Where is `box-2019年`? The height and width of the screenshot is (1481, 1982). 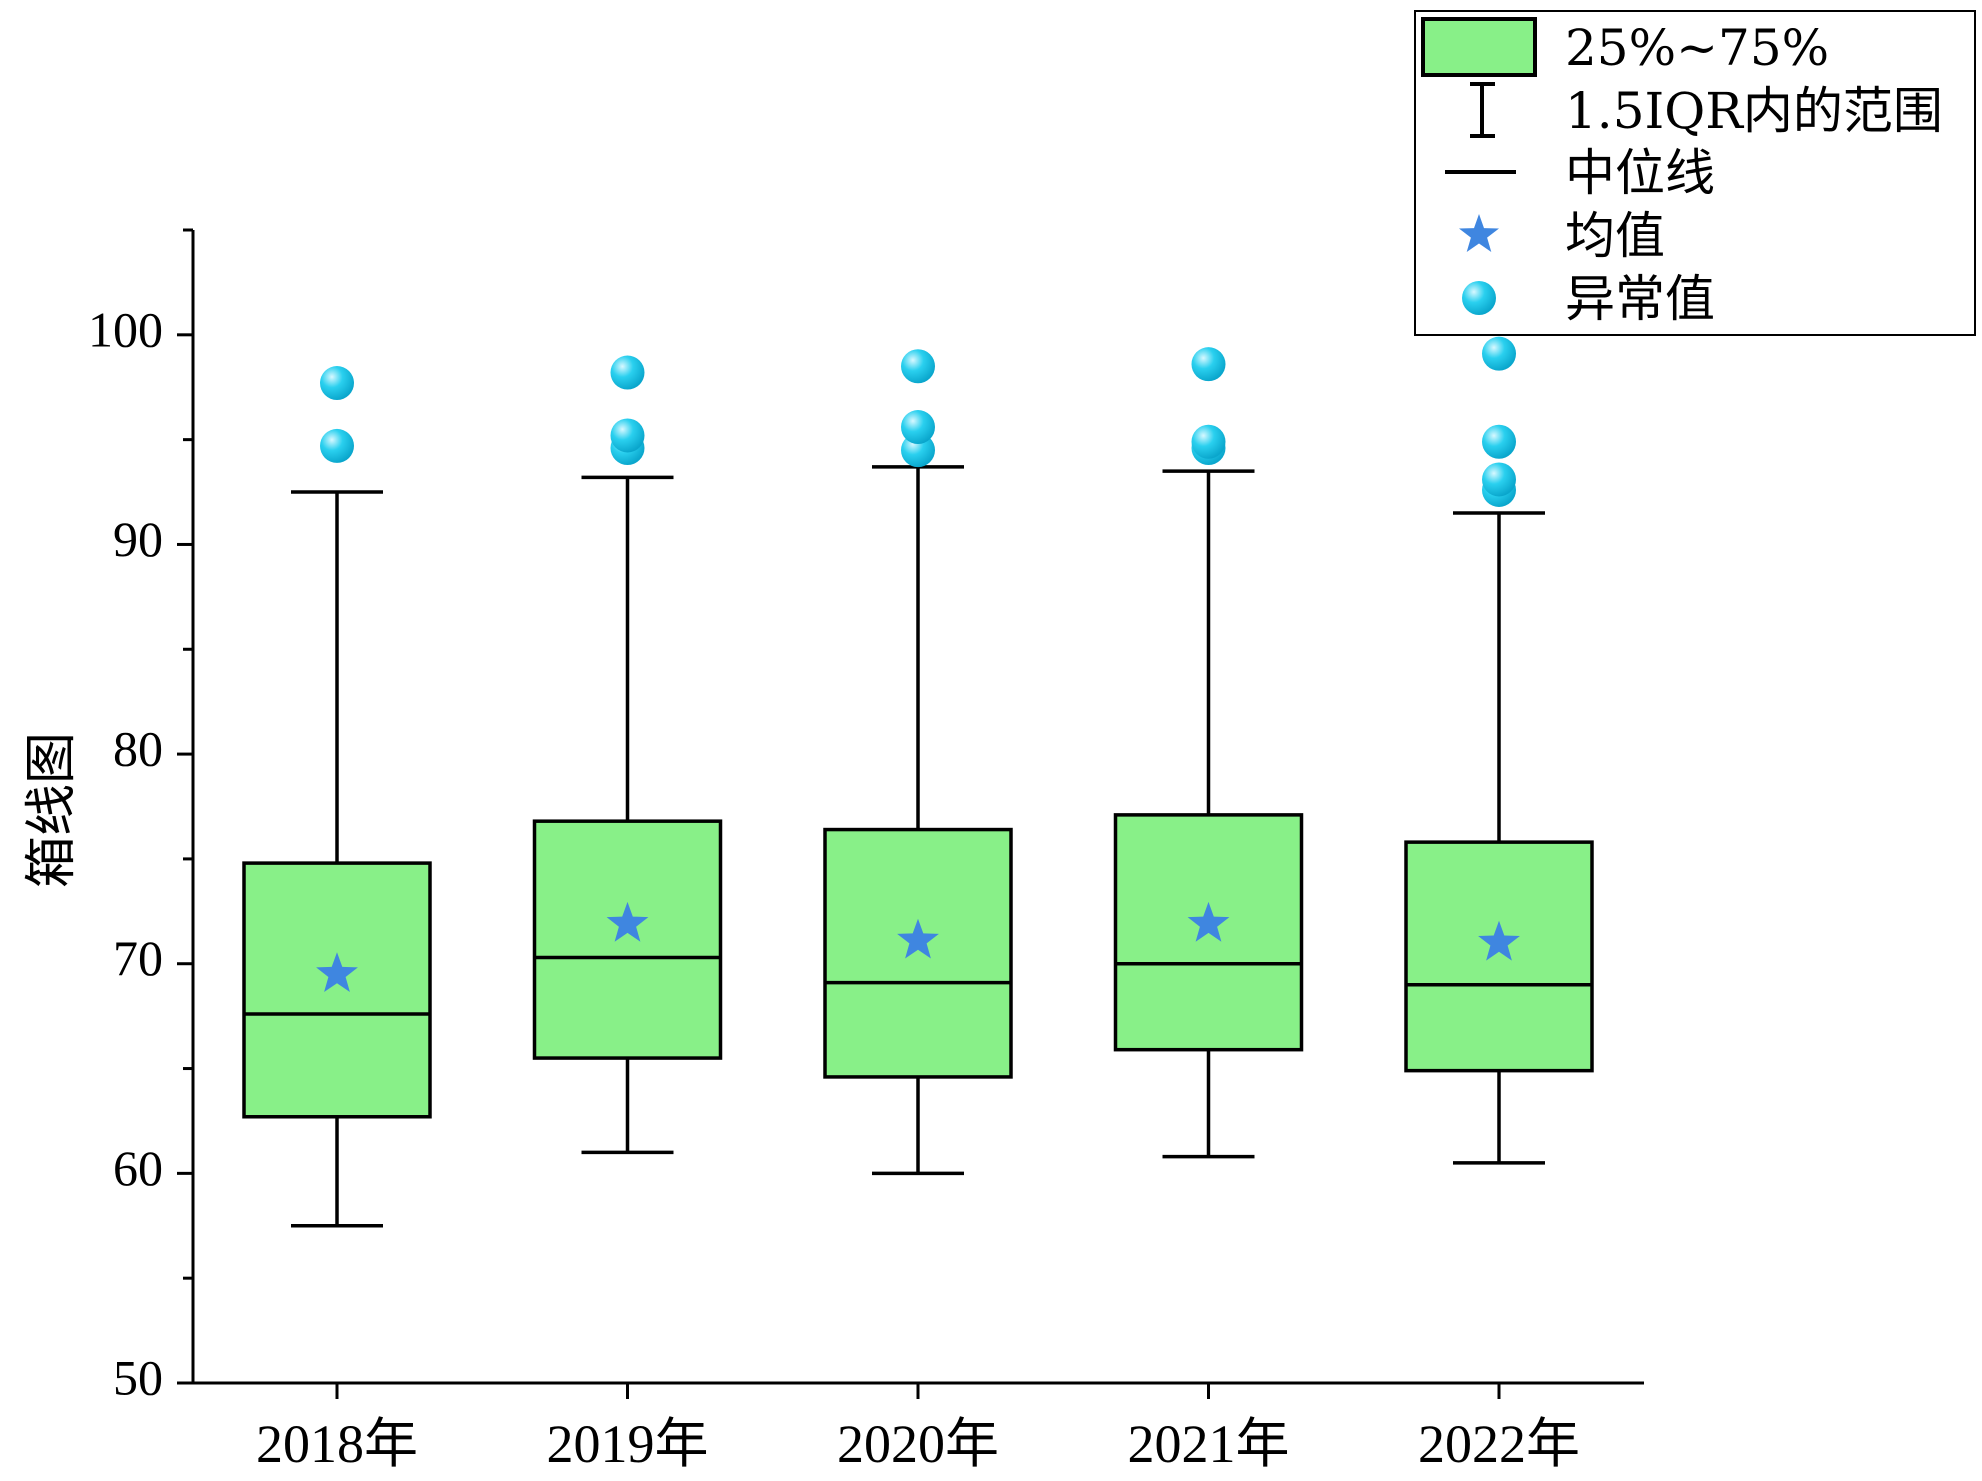
box-2019年 is located at coordinates (627, 755).